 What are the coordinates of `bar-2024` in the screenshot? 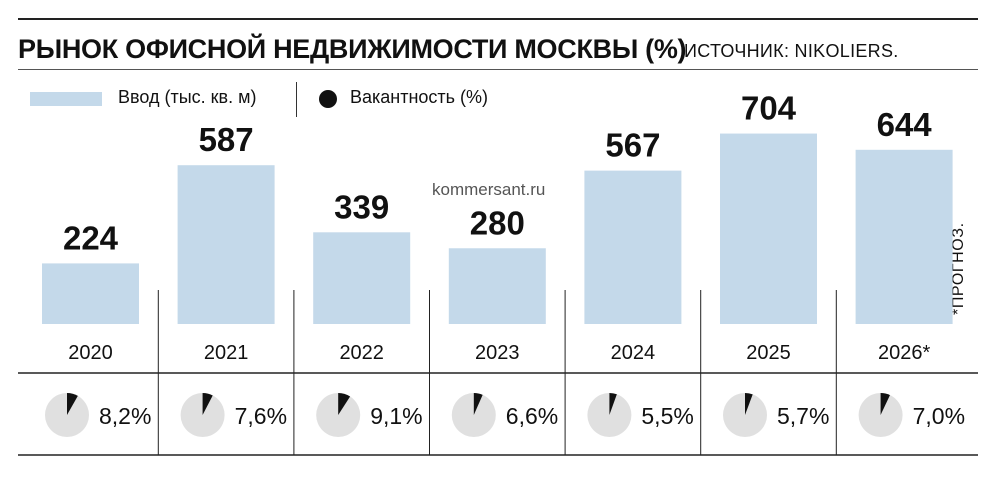 It's located at (633, 247).